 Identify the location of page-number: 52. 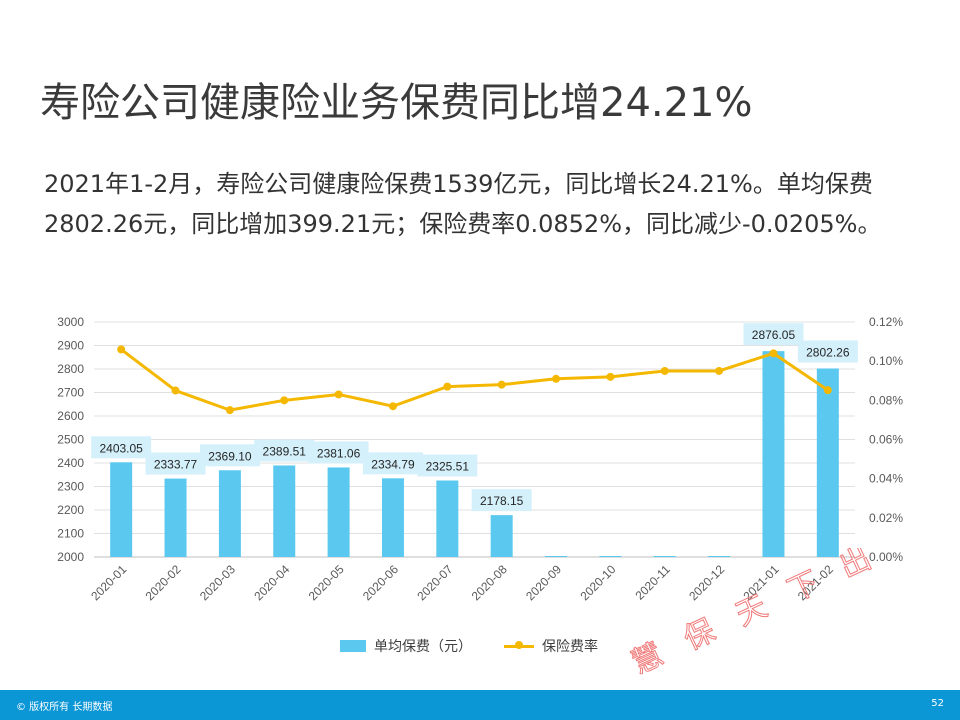
(937, 703).